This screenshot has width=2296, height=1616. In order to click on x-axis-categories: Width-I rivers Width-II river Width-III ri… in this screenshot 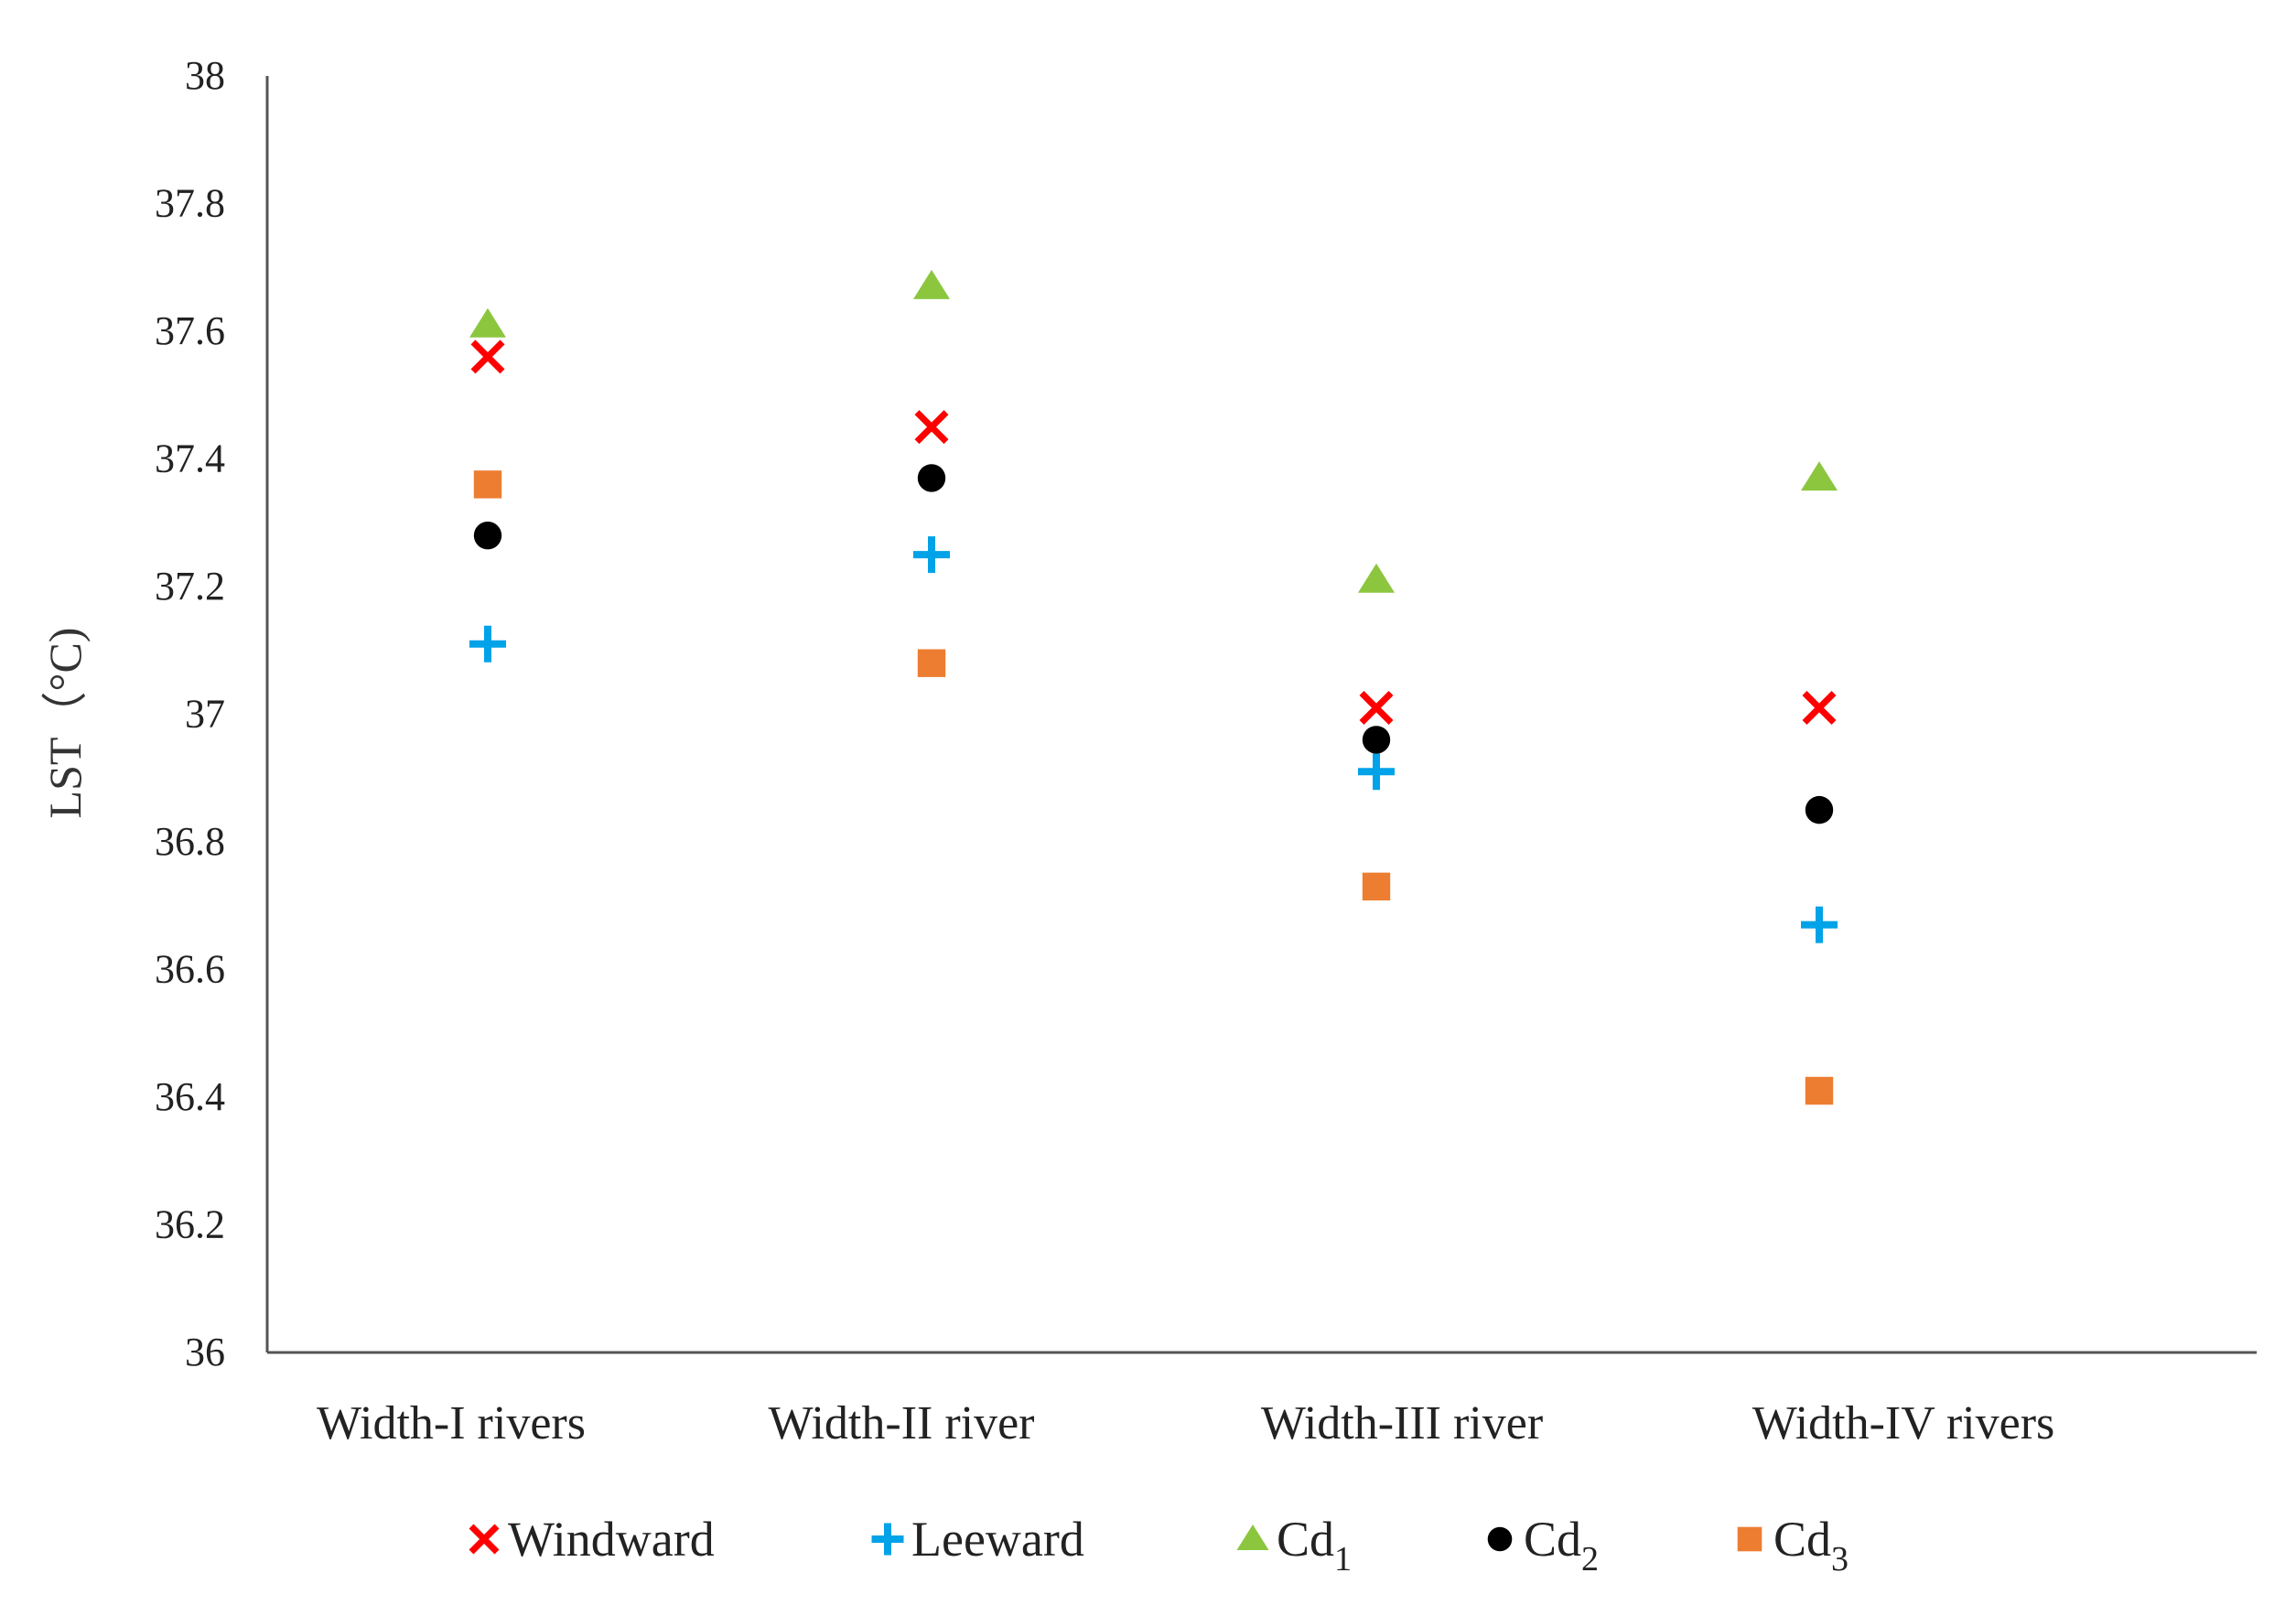, I will do `click(1186, 1423)`.